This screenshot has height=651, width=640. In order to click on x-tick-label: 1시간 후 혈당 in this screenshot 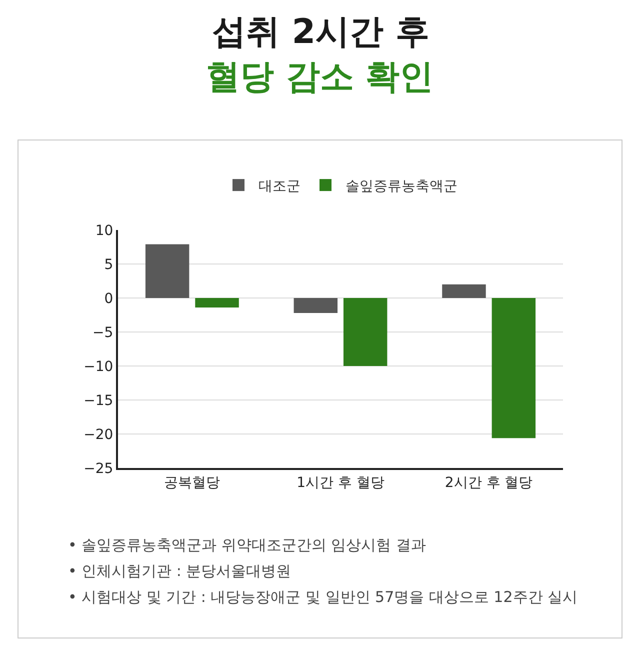, I will do `click(340, 482)`.